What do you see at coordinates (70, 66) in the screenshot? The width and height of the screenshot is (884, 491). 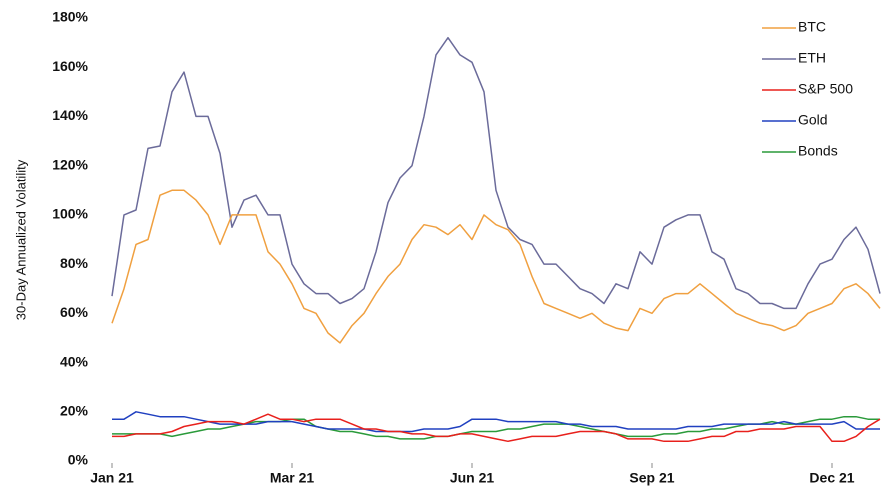 I see `y-tick-label: 160%` at bounding box center [70, 66].